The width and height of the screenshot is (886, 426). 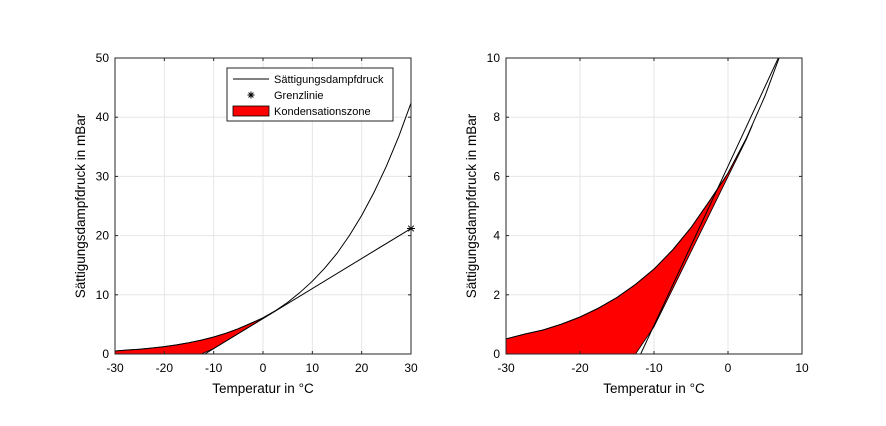 What do you see at coordinates (251, 111) in the screenshot?
I see `legend-patch-icon` at bounding box center [251, 111].